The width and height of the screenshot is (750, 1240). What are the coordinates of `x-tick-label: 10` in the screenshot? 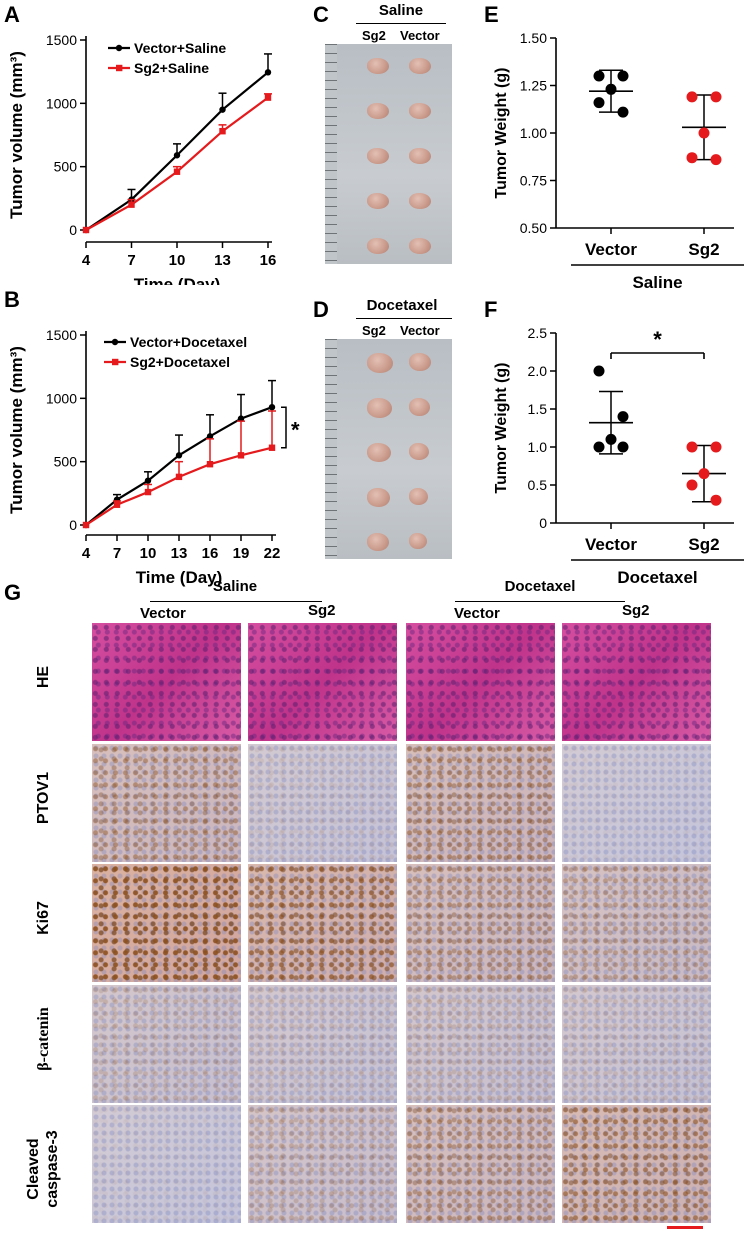 It's located at (177, 260).